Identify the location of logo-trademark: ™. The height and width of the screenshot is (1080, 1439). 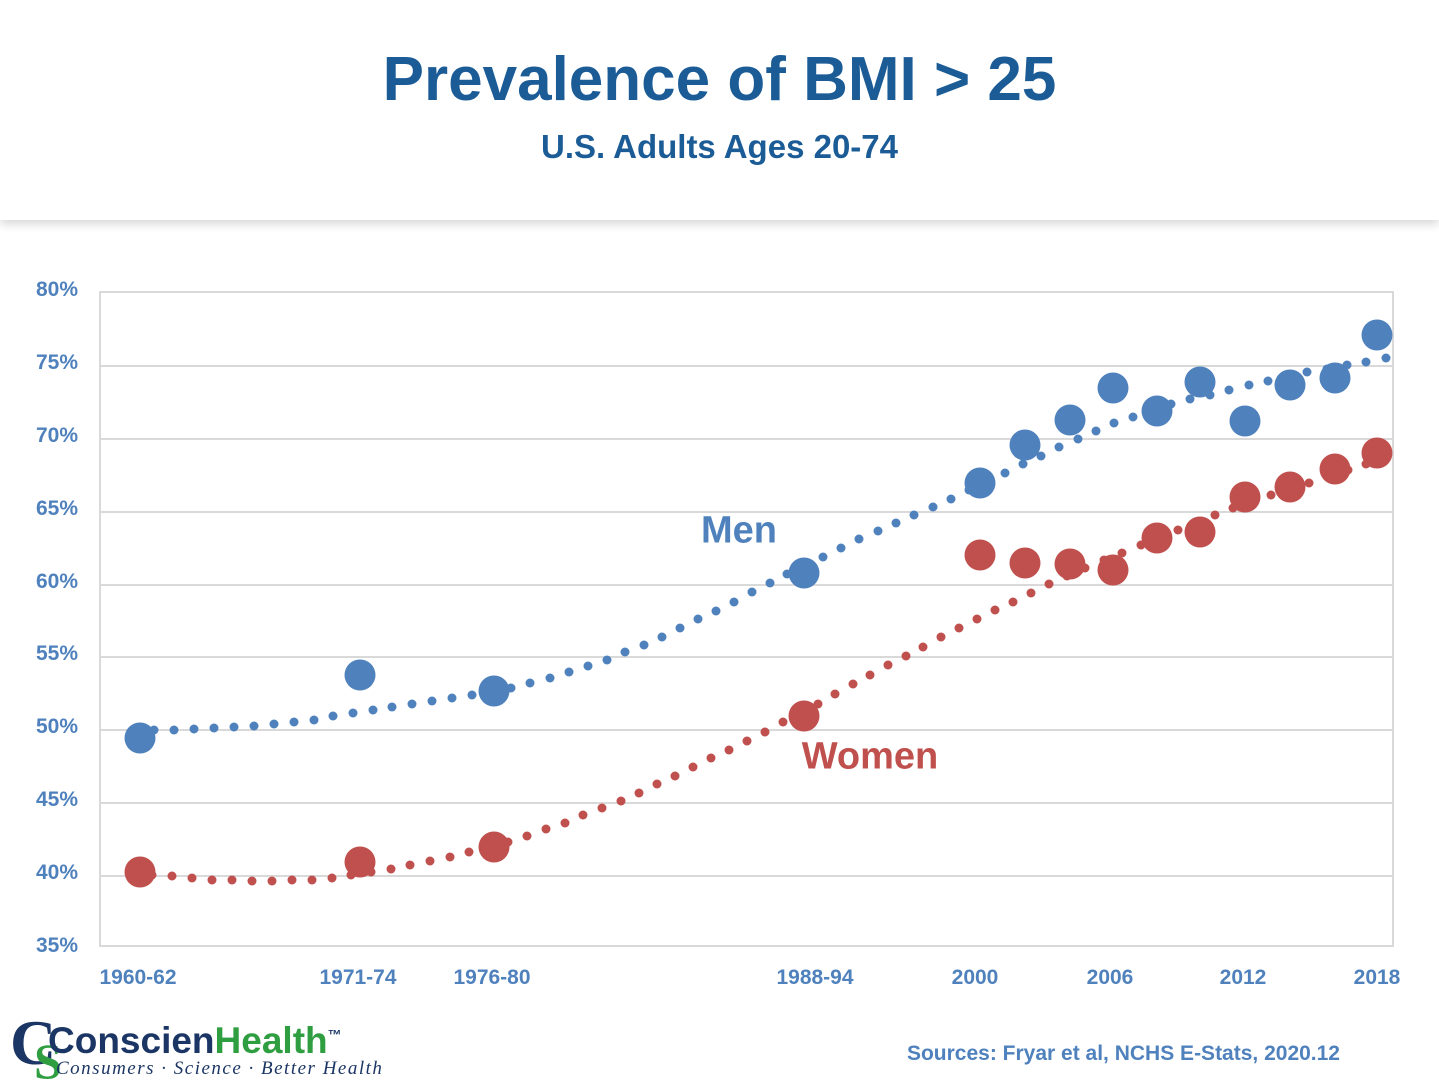
(334, 1034).